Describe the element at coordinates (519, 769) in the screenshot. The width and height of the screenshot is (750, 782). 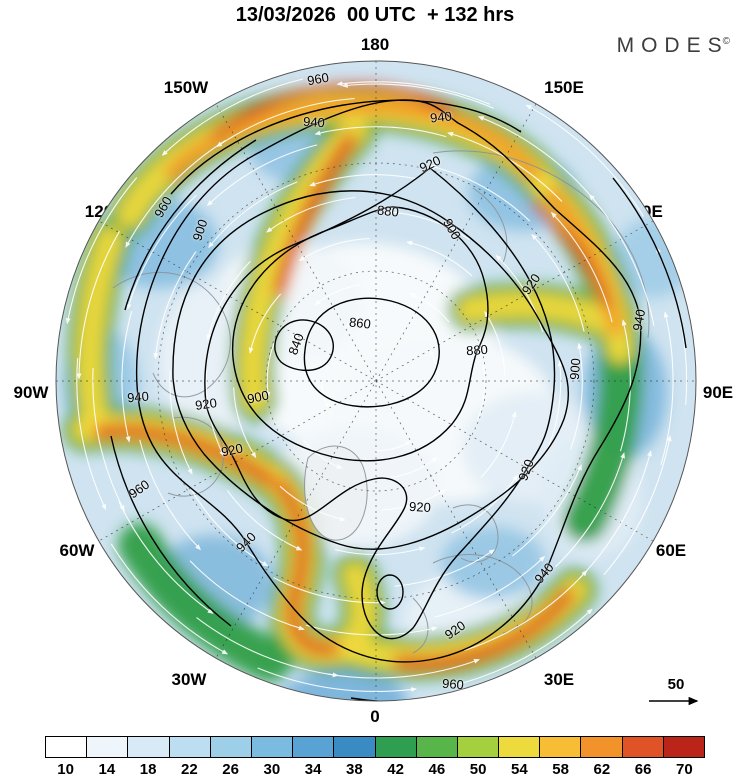
I see `colorbar-tick-label: 54` at that location.